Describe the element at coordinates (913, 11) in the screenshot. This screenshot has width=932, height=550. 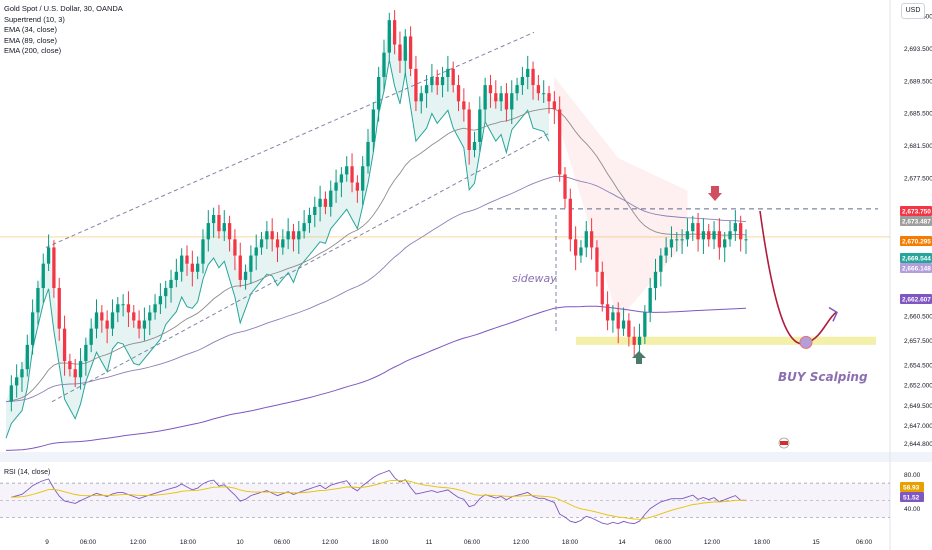
I see `currency-button: USD` at that location.